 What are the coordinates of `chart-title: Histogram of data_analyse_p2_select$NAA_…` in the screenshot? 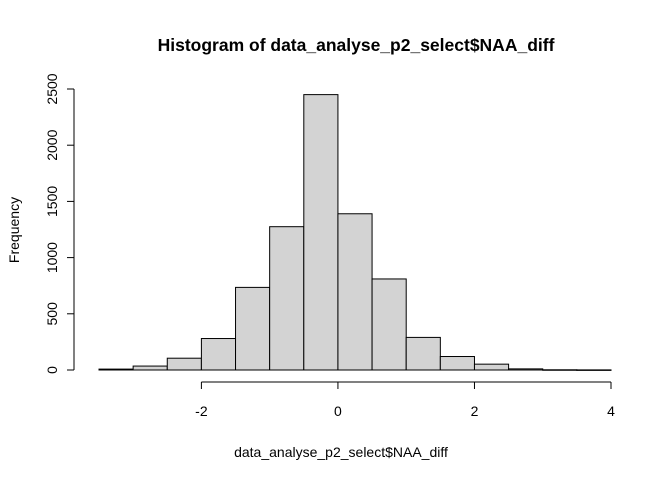 It's located at (356, 45).